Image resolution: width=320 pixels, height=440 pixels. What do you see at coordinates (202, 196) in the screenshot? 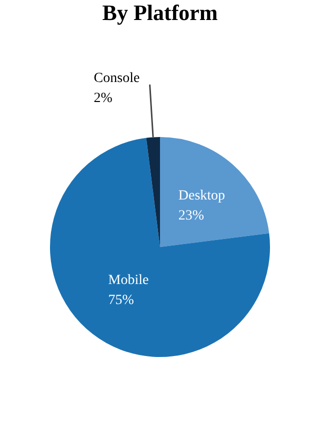
I see `slice-label: Desktop` at bounding box center [202, 196].